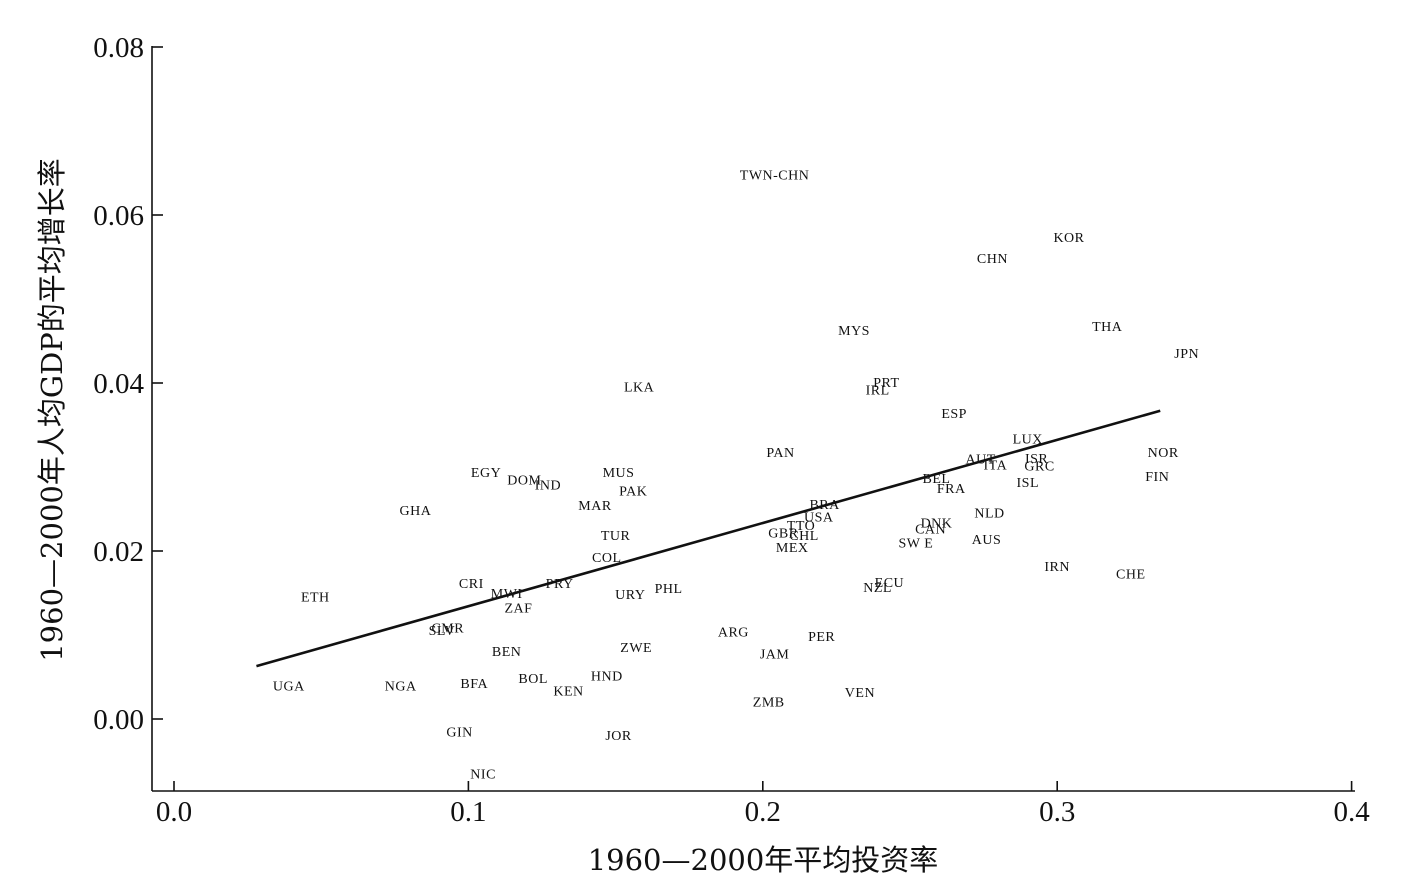 This screenshot has height=890, width=1415. Describe the element at coordinates (930, 529) in the screenshot. I see `data-point-label: CAN` at that location.